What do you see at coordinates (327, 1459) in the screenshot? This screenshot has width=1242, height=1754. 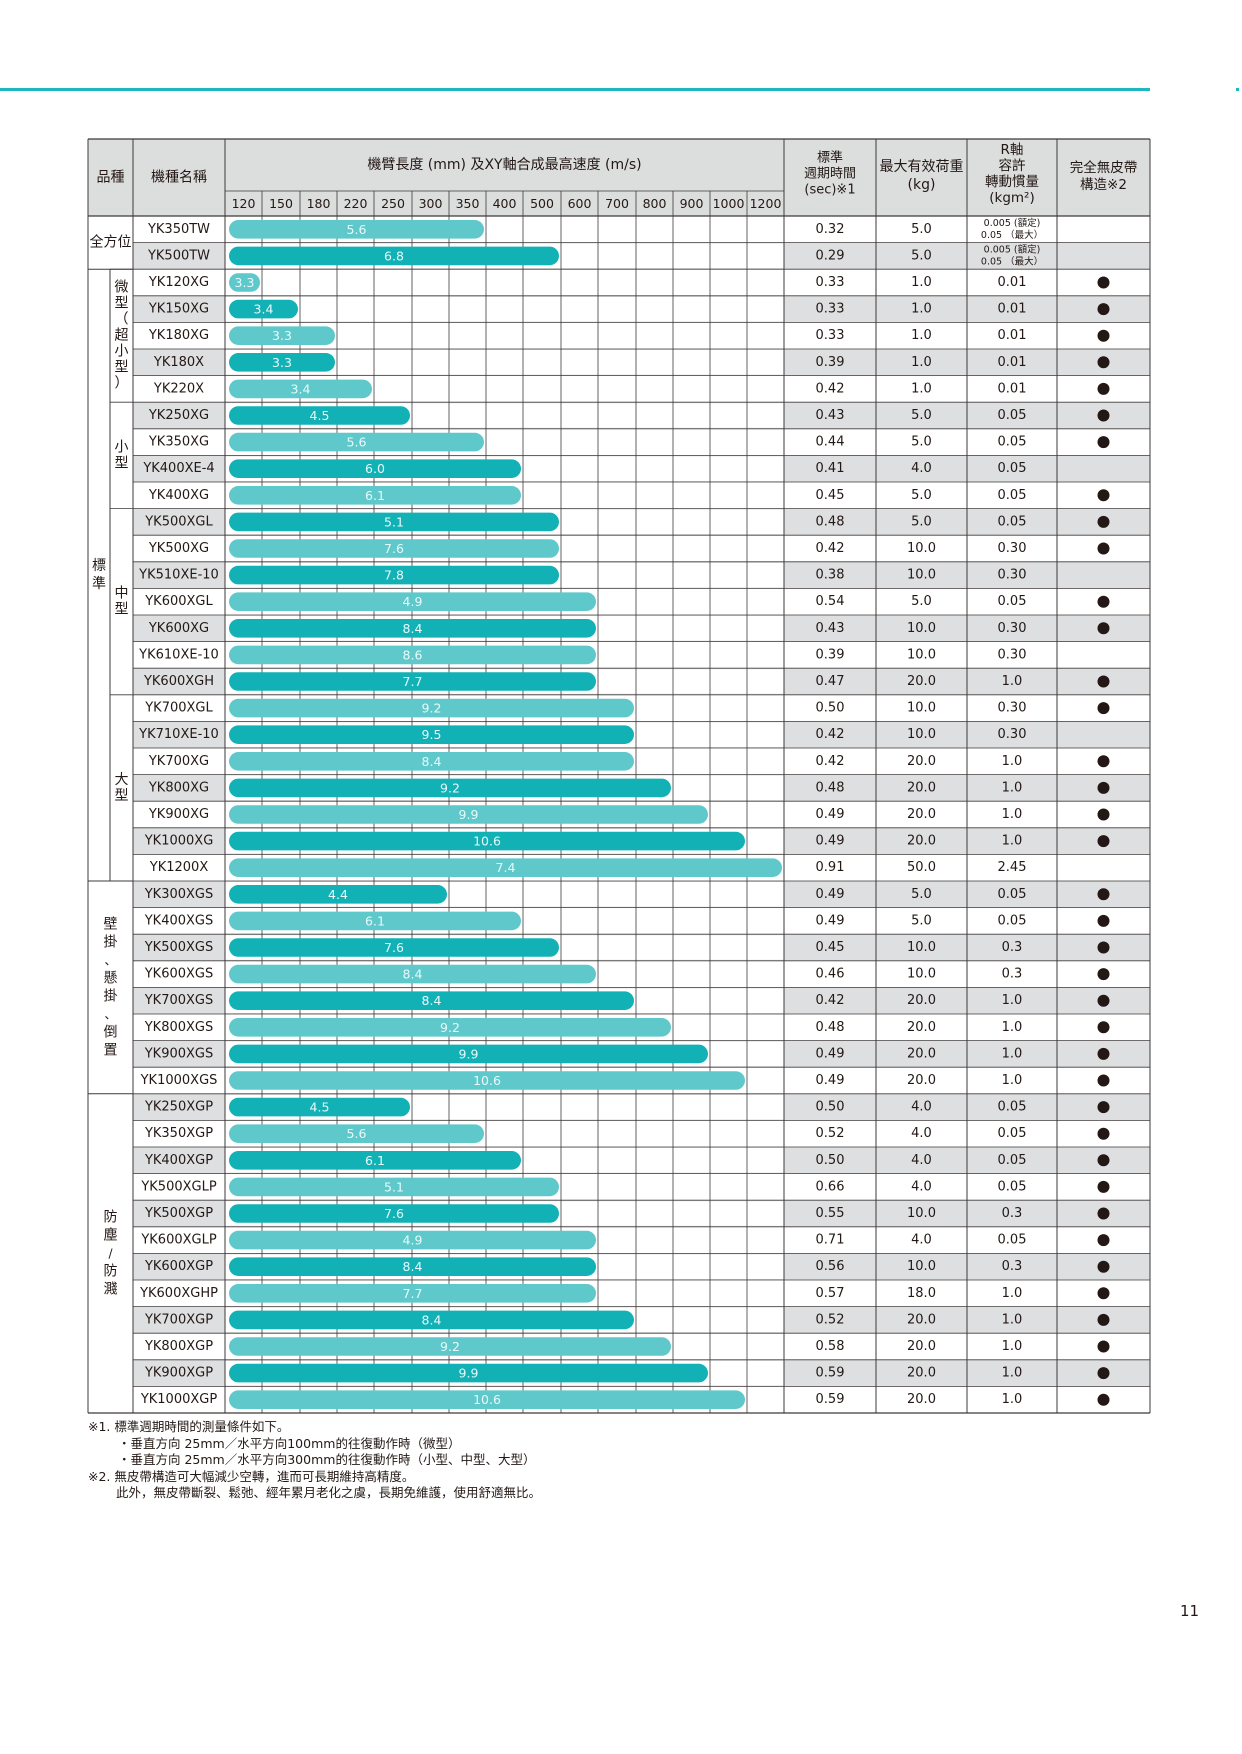 I see `footnote-1-item-b: ・垂直方向 25mm／水平方向300mm的往復動作時（小型、中型、大型）` at bounding box center [327, 1459].